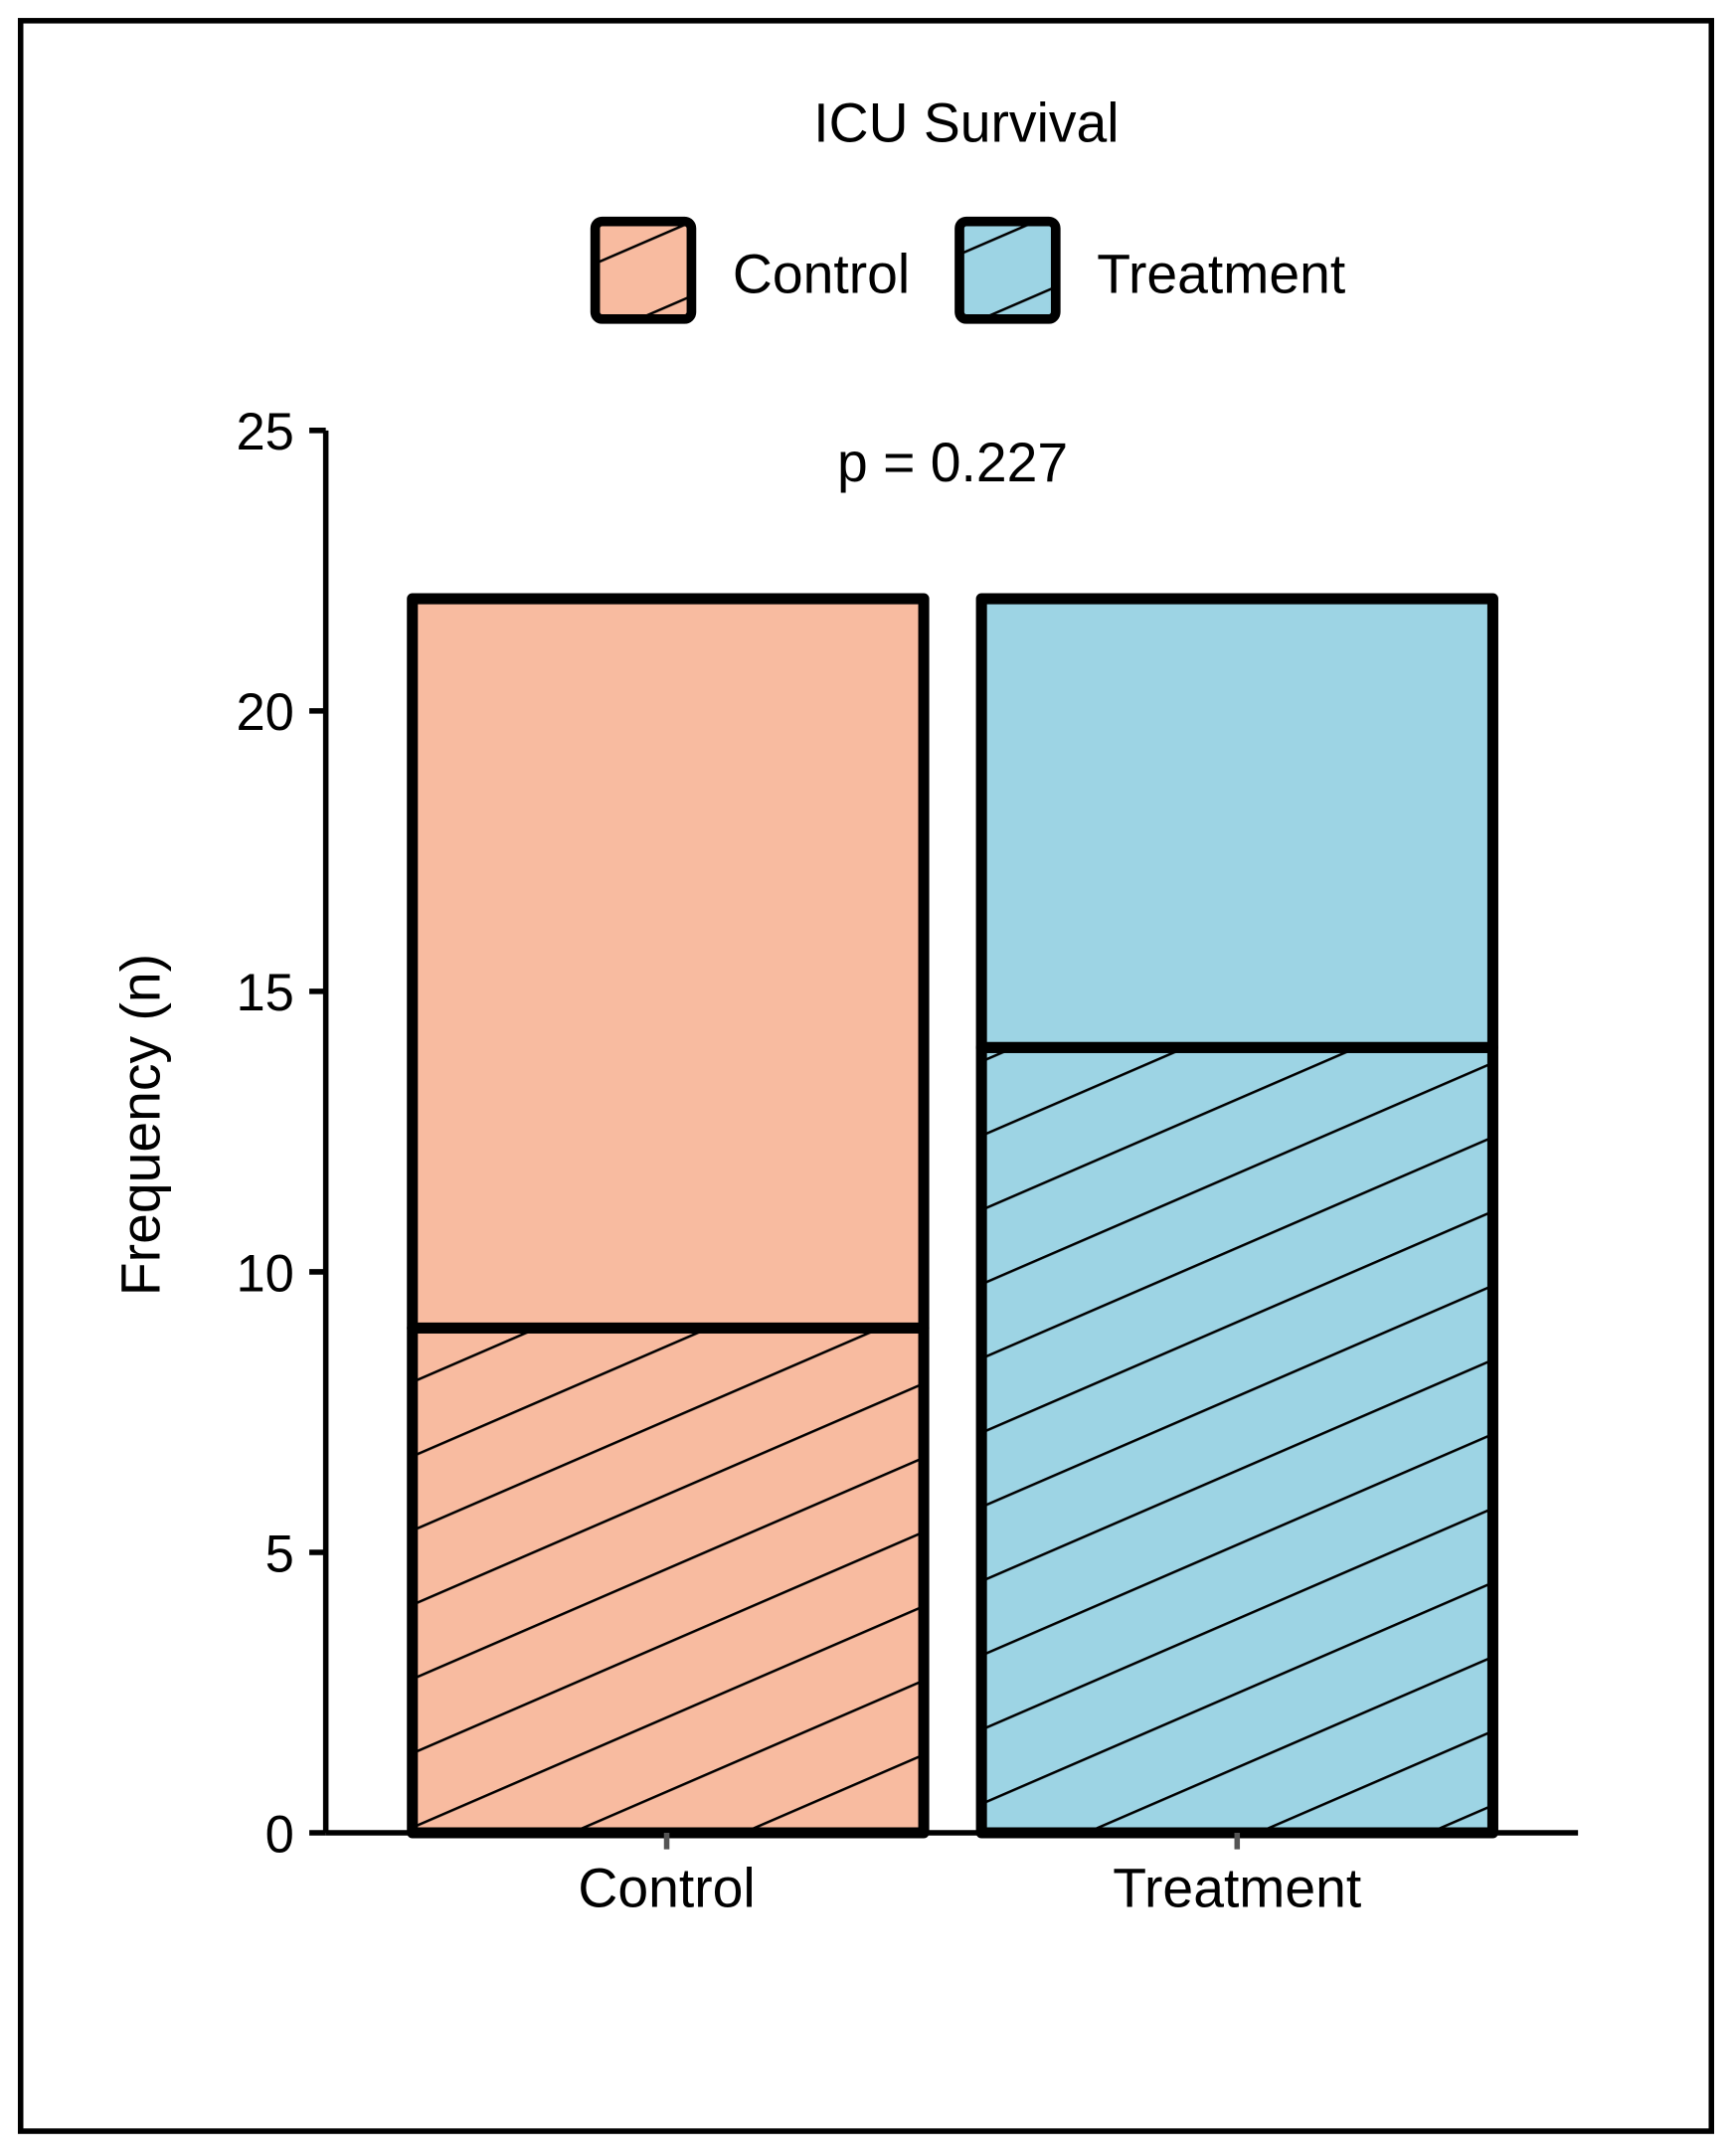  I want to click on legend-item-treatment: Treatment, so click(1150, 270).